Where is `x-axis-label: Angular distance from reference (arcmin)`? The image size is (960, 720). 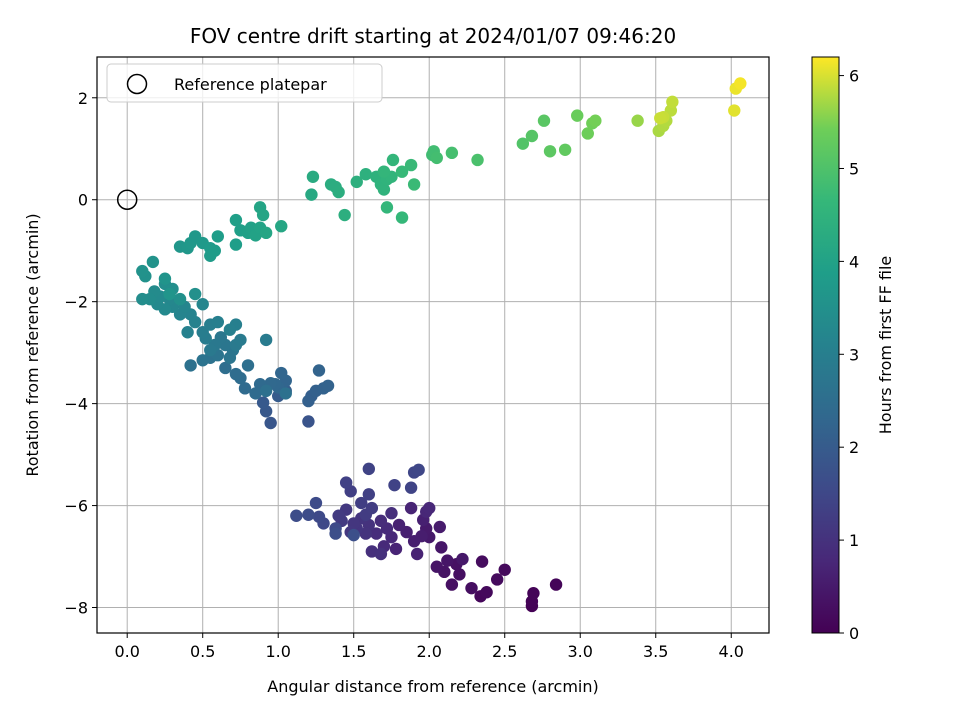 x-axis-label: Angular distance from reference (arcmin) is located at coordinates (432, 686).